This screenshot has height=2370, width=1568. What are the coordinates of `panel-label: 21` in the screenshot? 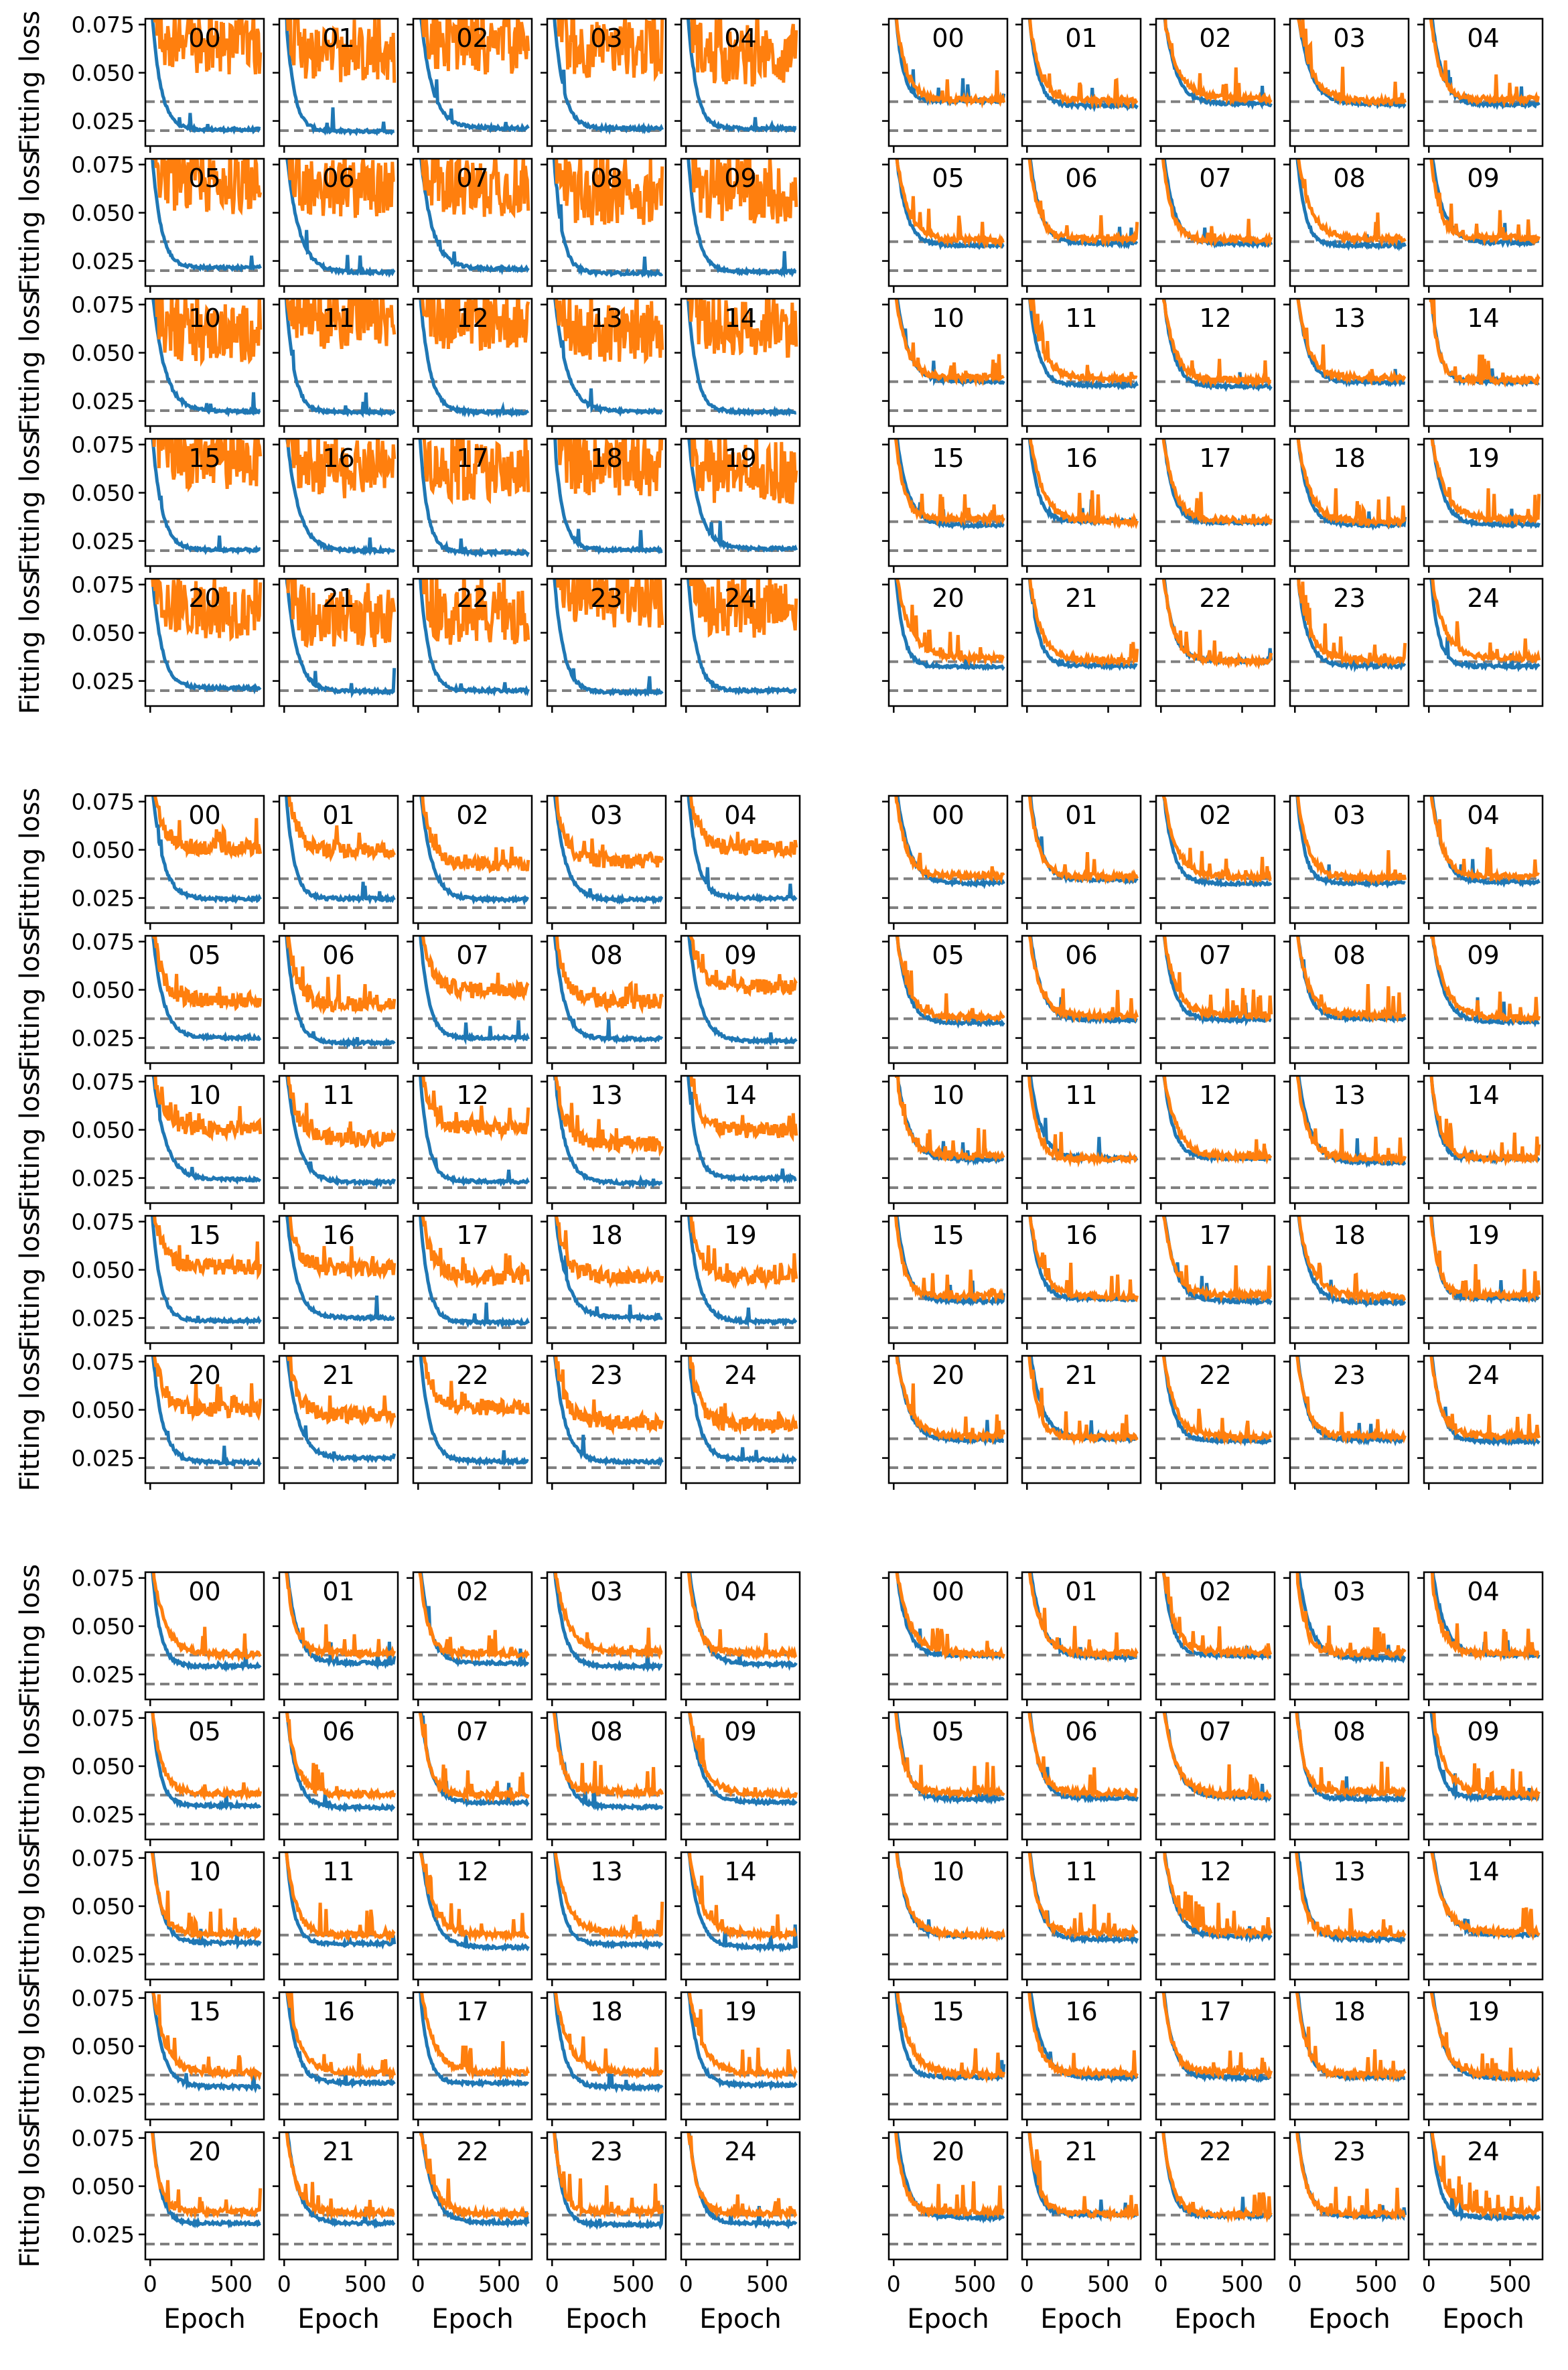 It's located at (1081, 2151).